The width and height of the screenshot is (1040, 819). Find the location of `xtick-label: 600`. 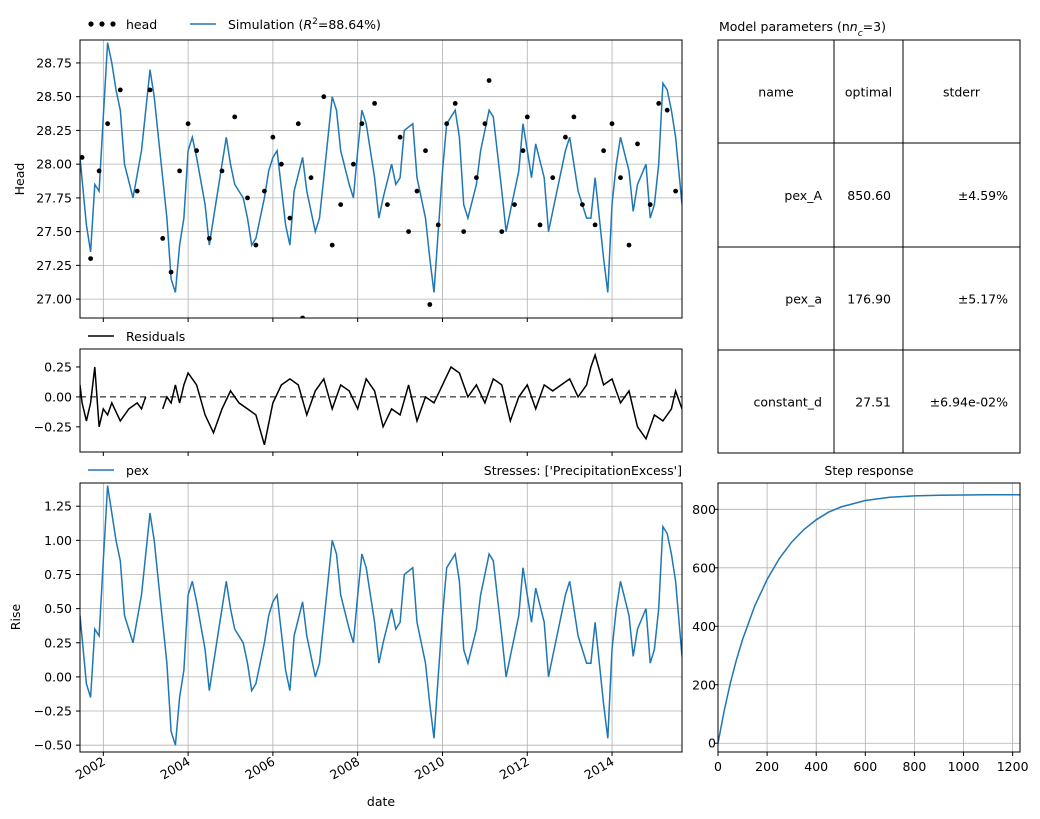

xtick-label: 600 is located at coordinates (865, 766).